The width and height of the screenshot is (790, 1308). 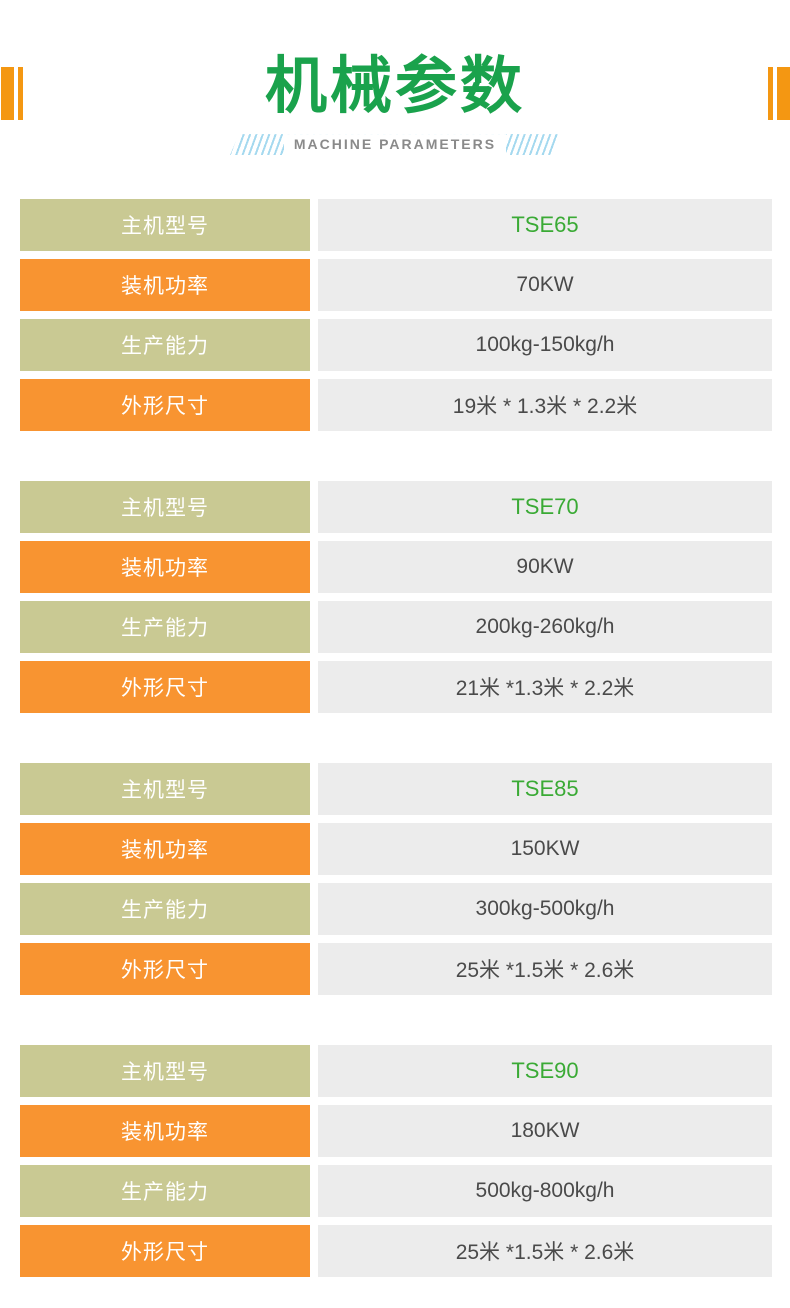 I want to click on left-accent-bar-outer, so click(x=7, y=93).